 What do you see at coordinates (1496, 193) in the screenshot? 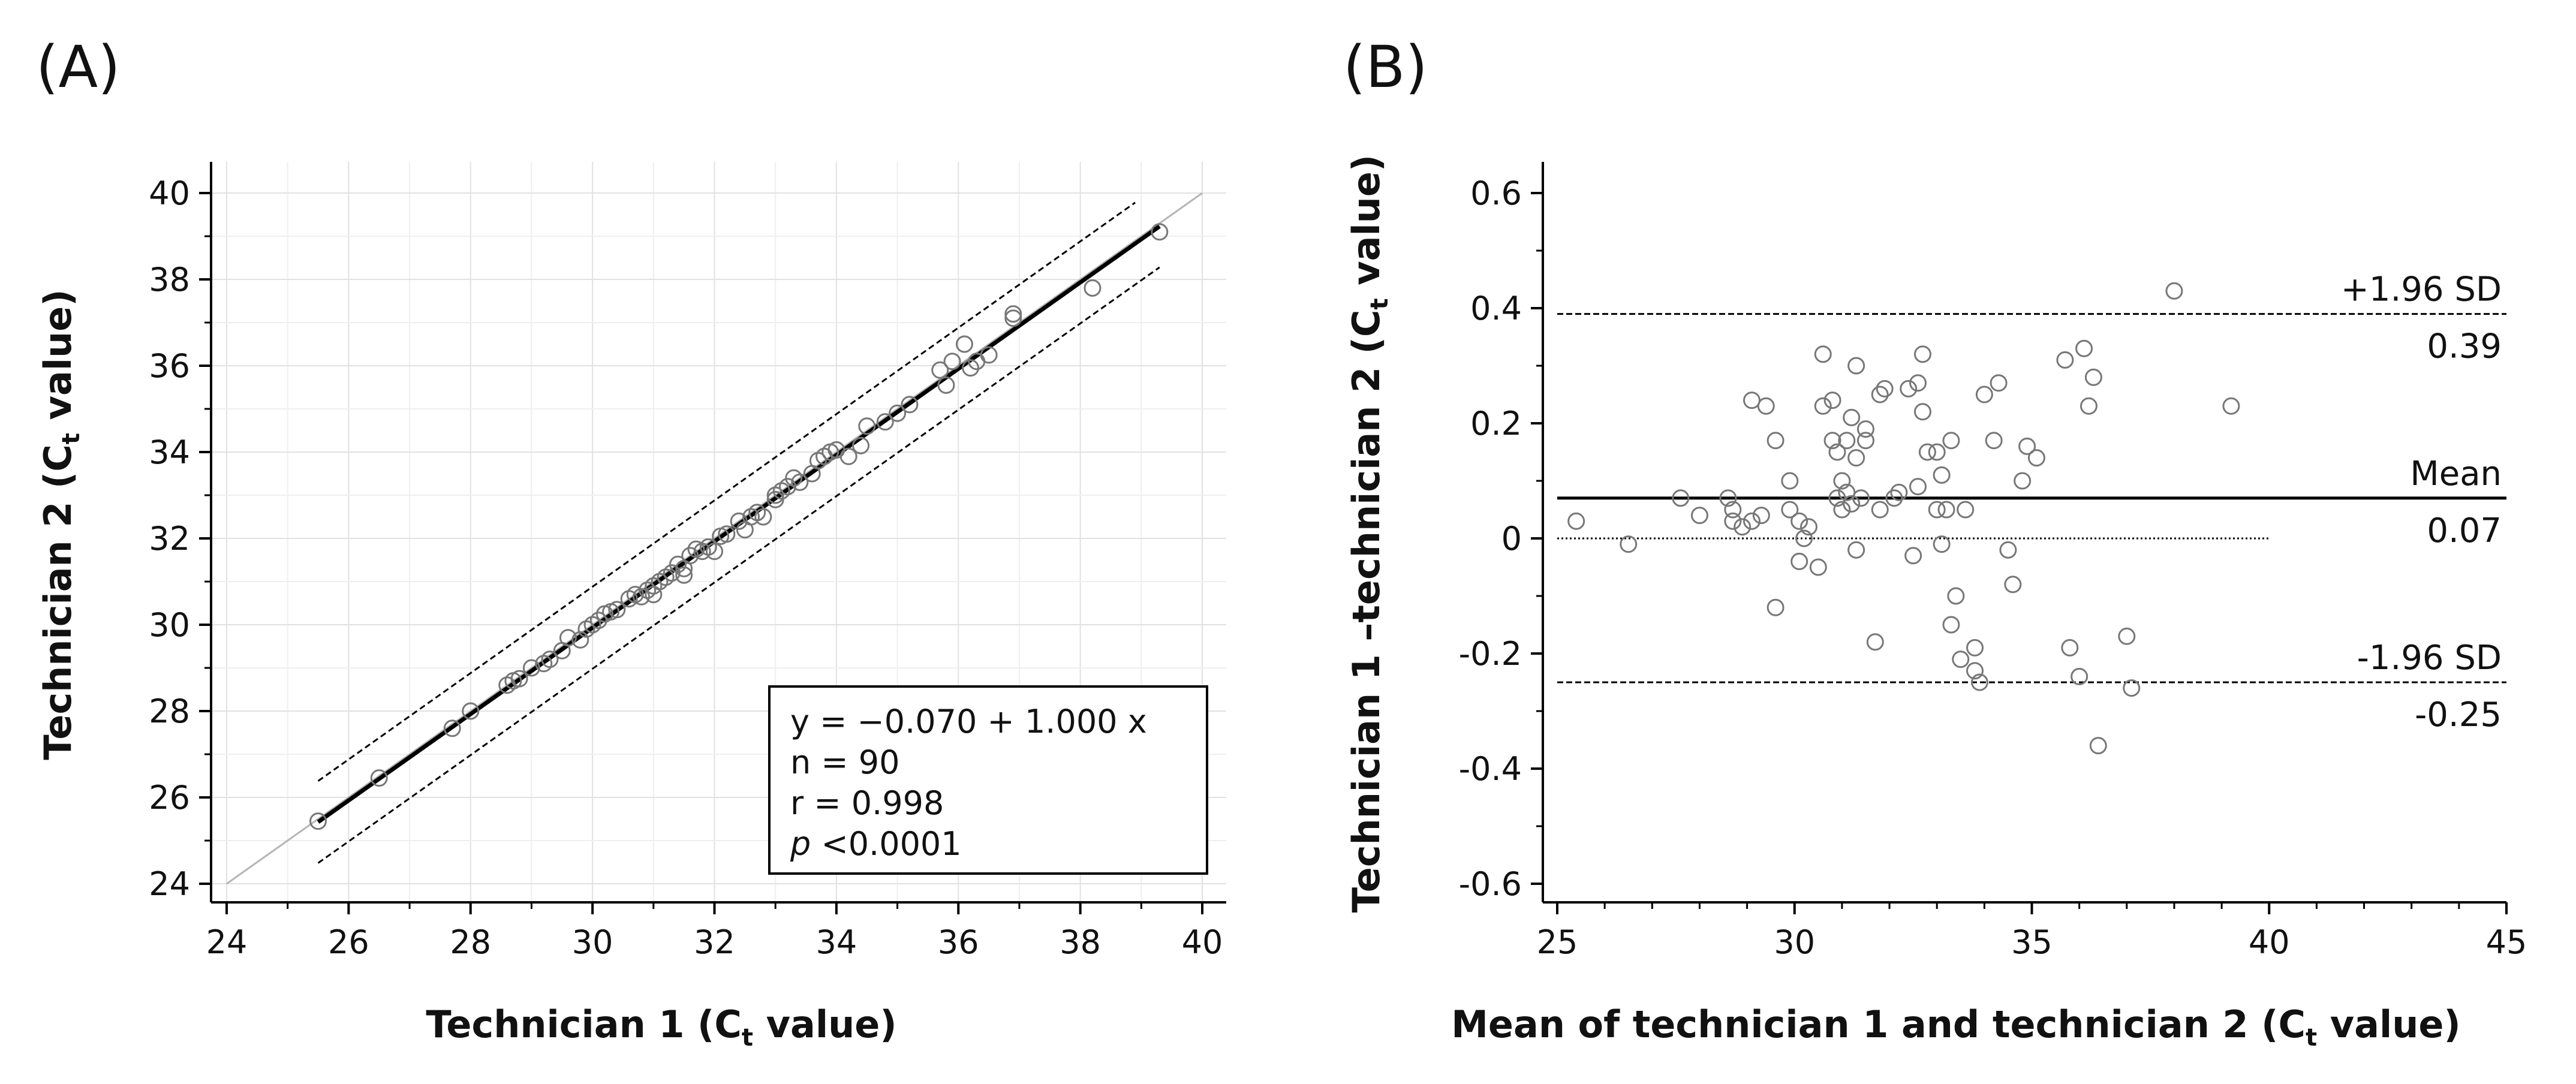
I see `y-tick-label: 0.6` at bounding box center [1496, 193].